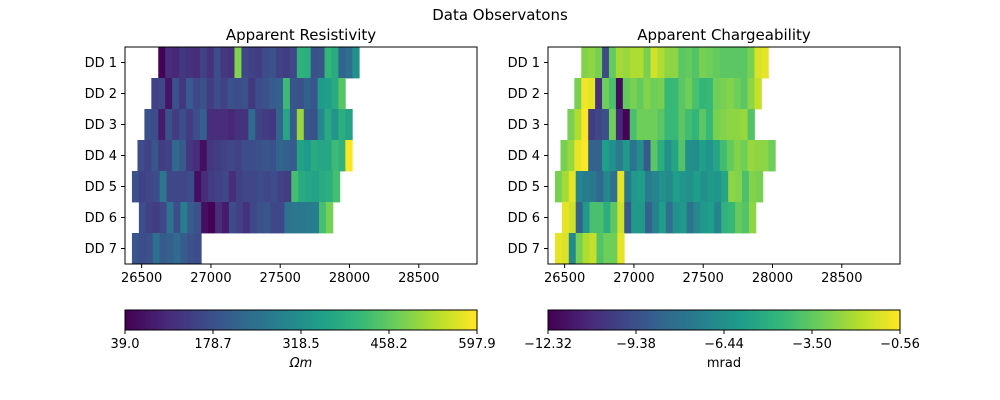 This screenshot has height=400, width=1000. What do you see at coordinates (724, 363) in the screenshot?
I see `chargeability-colorbar-label: mrad` at bounding box center [724, 363].